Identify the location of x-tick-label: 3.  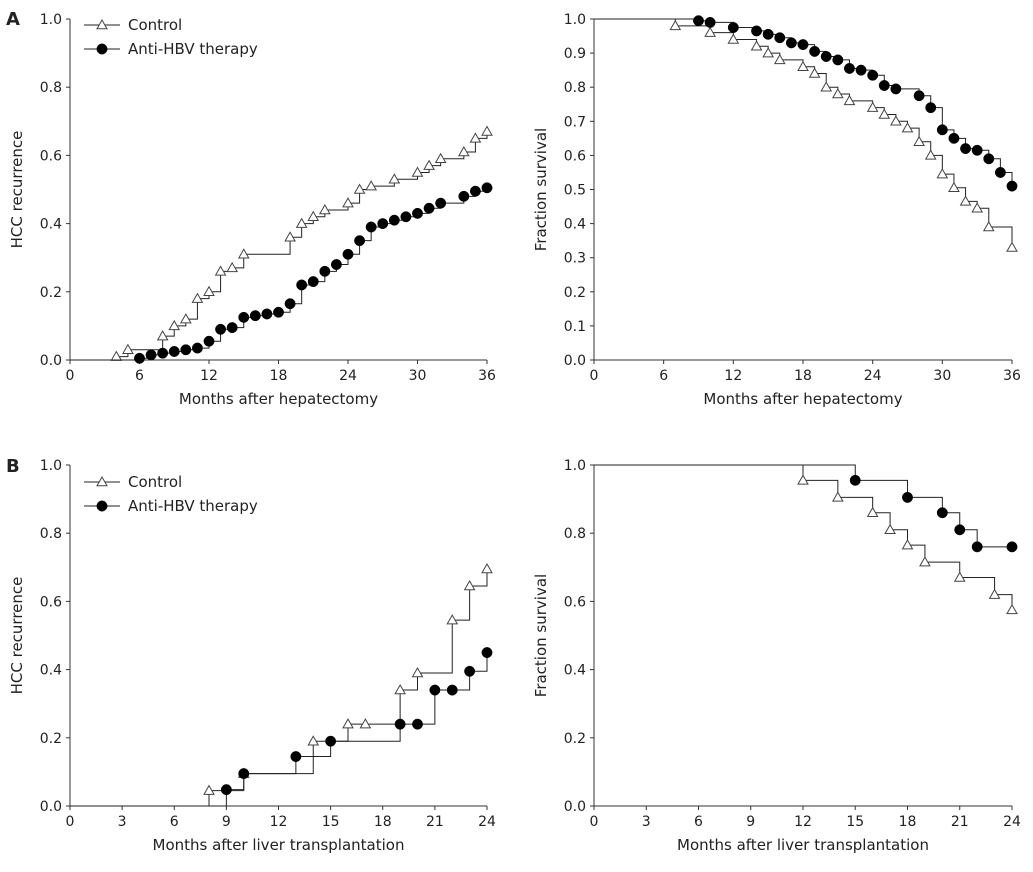
(646, 822).